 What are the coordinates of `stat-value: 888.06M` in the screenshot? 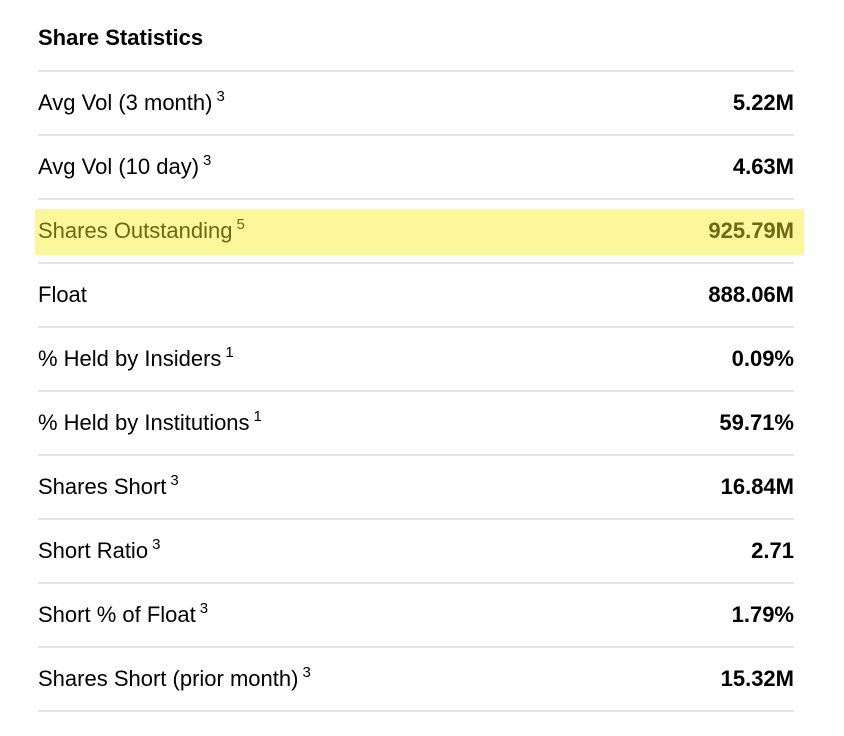 It's located at (751, 294).